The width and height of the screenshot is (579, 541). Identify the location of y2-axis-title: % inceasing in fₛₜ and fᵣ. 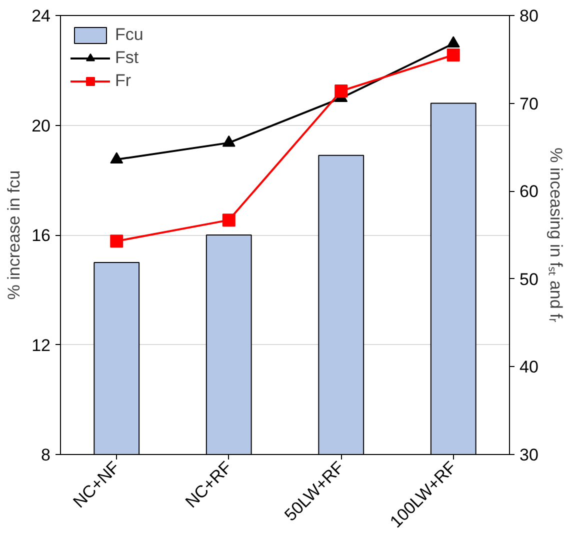
(556, 235).